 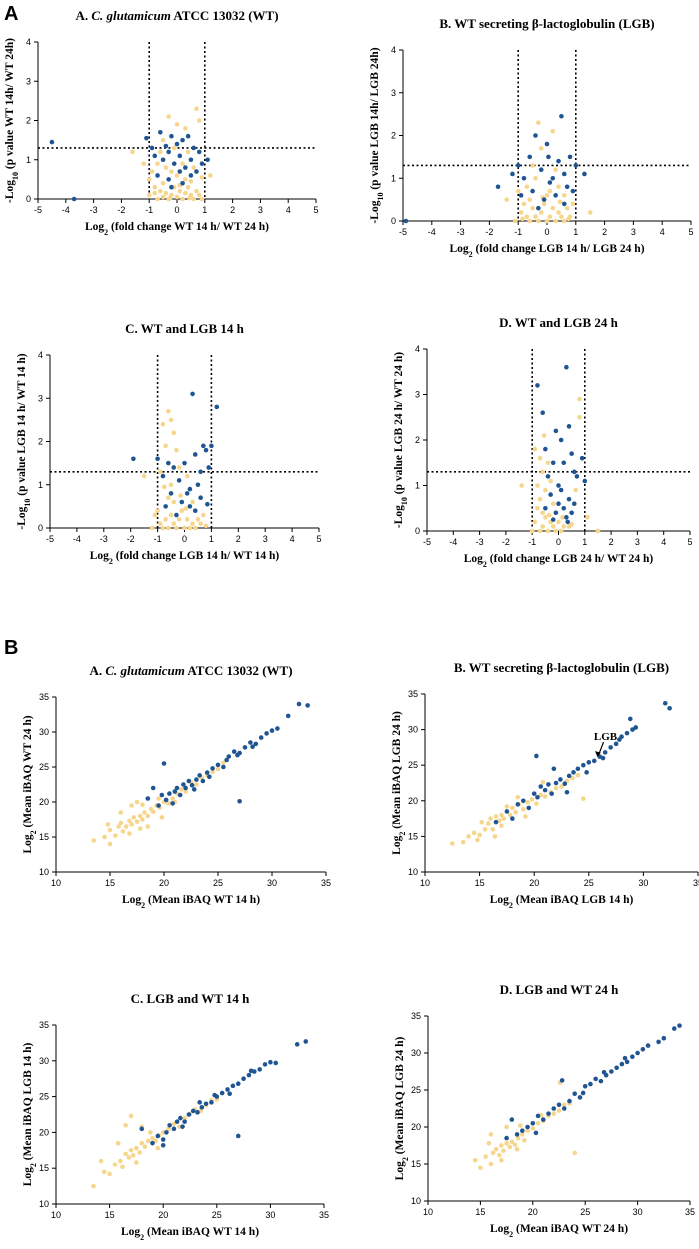 What do you see at coordinates (239, 670) in the screenshot?
I see `chart-title-text: ATCC 13032 (WT)` at bounding box center [239, 670].